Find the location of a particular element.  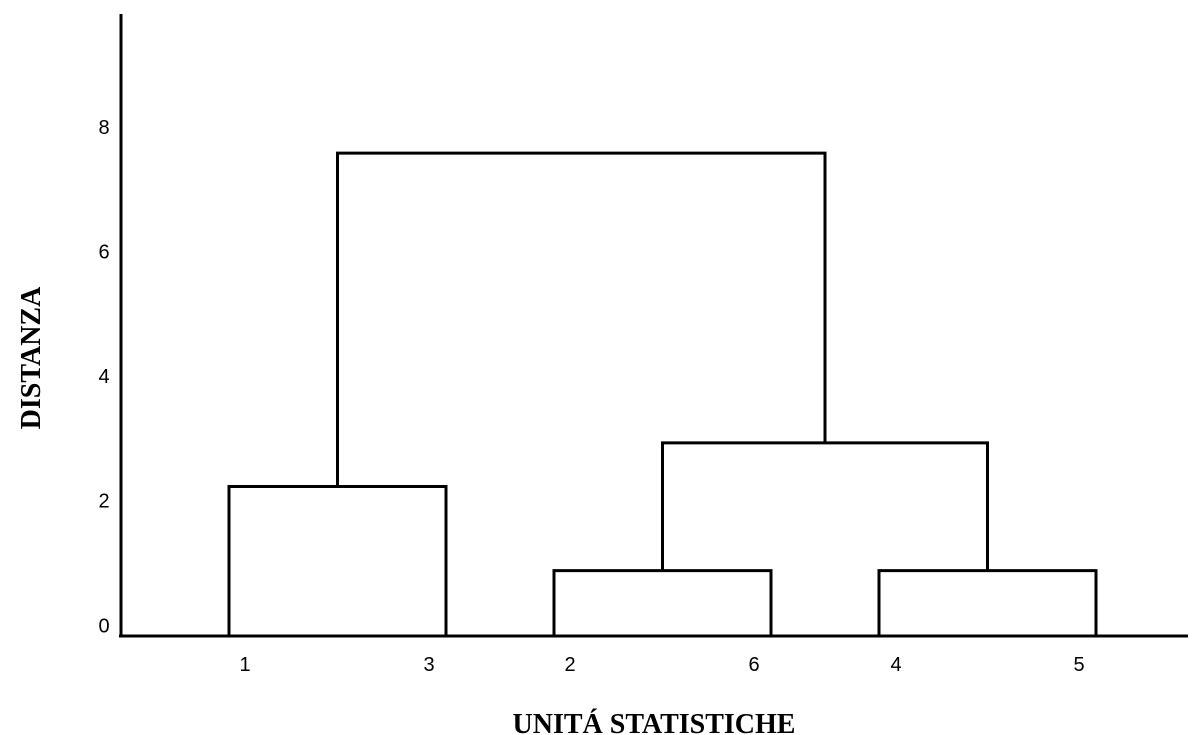

x-tick-label: 2 is located at coordinates (569, 665).